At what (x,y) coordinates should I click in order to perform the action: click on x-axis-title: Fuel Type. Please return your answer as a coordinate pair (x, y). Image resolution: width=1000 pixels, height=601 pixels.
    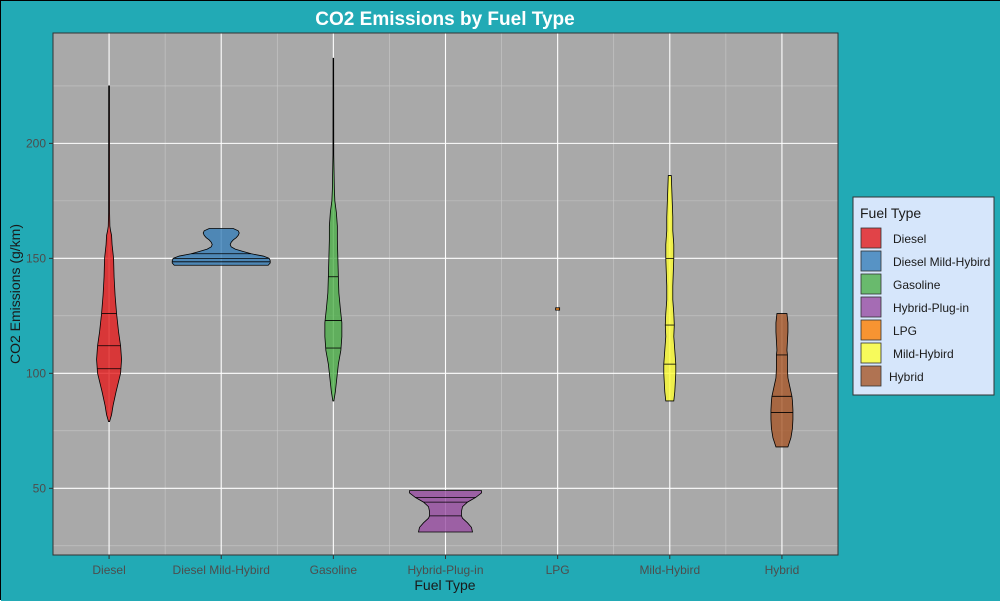
    Looking at the image, I should click on (444, 585).